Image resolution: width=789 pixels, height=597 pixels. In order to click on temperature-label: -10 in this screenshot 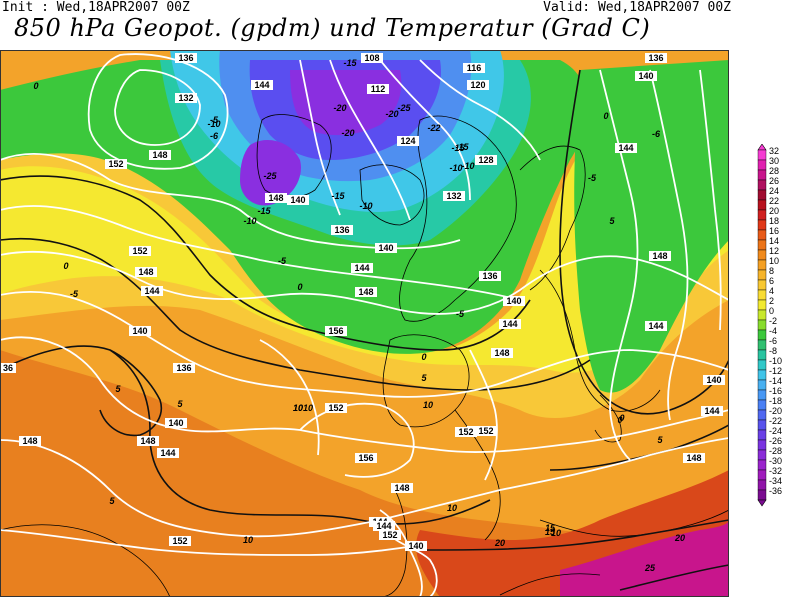, I will do `click(365, 206)`.